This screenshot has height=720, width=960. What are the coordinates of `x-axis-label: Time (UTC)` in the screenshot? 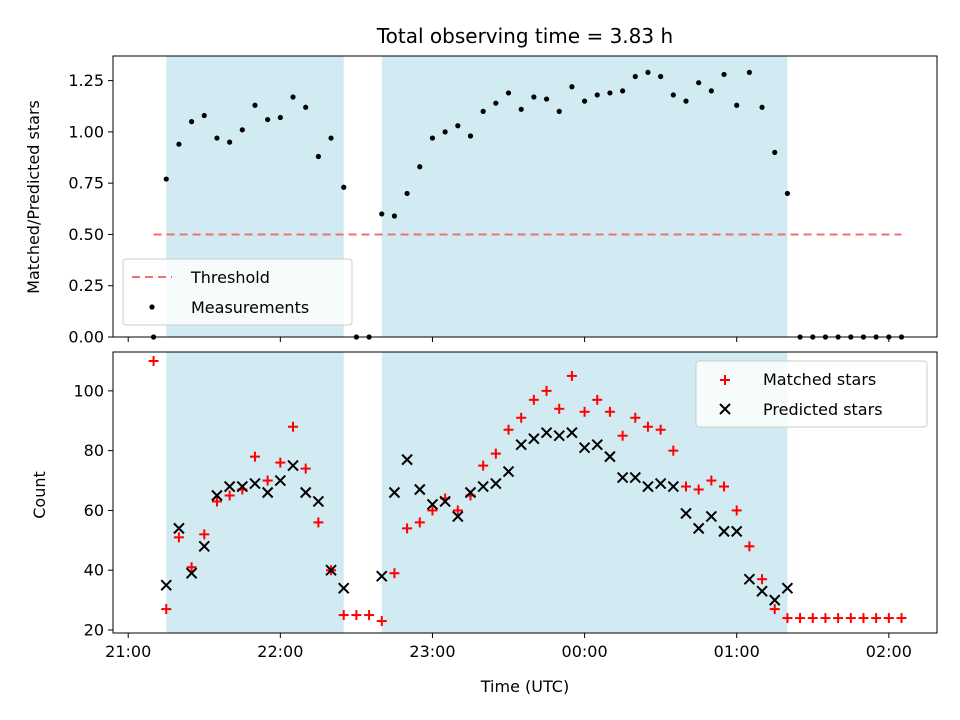 It's located at (524, 686).